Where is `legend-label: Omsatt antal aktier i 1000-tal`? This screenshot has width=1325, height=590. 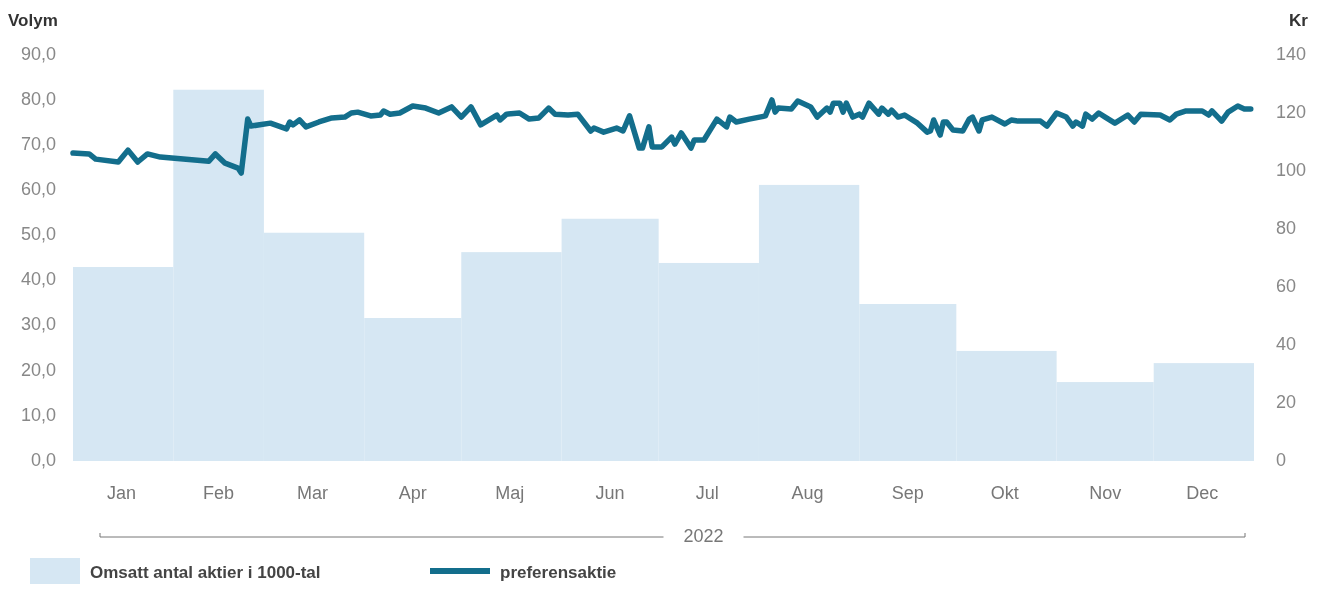
legend-label: Omsatt antal aktier i 1000-tal is located at coordinates (205, 572).